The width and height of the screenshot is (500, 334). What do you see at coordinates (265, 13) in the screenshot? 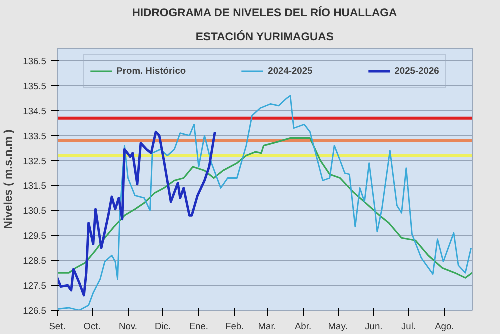
I see `chart-title: HIDROGRAMA DE NIVELES DEL RÍO HUALLAGA` at bounding box center [265, 13].